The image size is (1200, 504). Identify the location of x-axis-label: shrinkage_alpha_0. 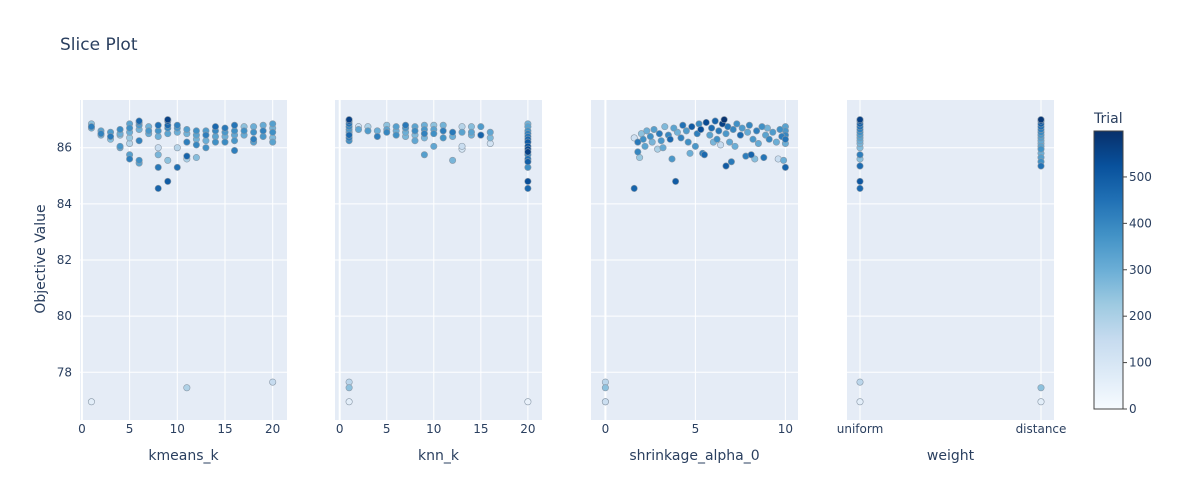
(694, 456).